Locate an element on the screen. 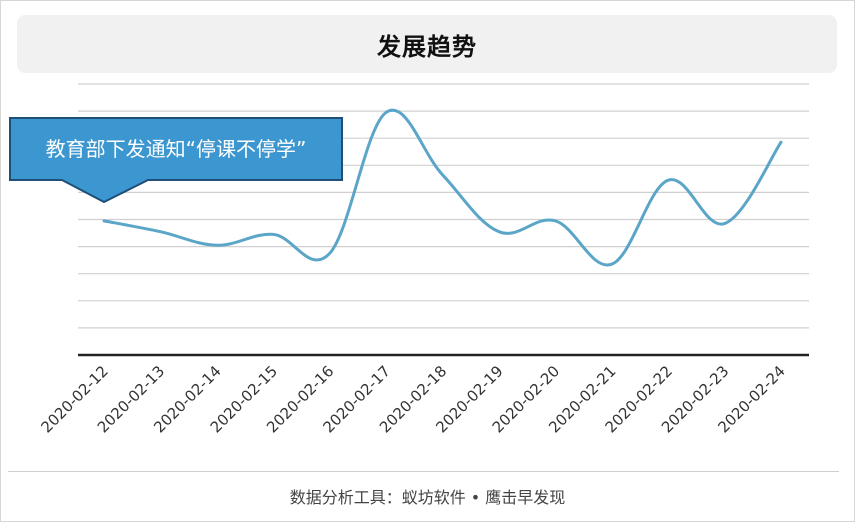  footer-text: 数据分析工具：蚁坊软件 • 鹰击早发现 is located at coordinates (427, 497).